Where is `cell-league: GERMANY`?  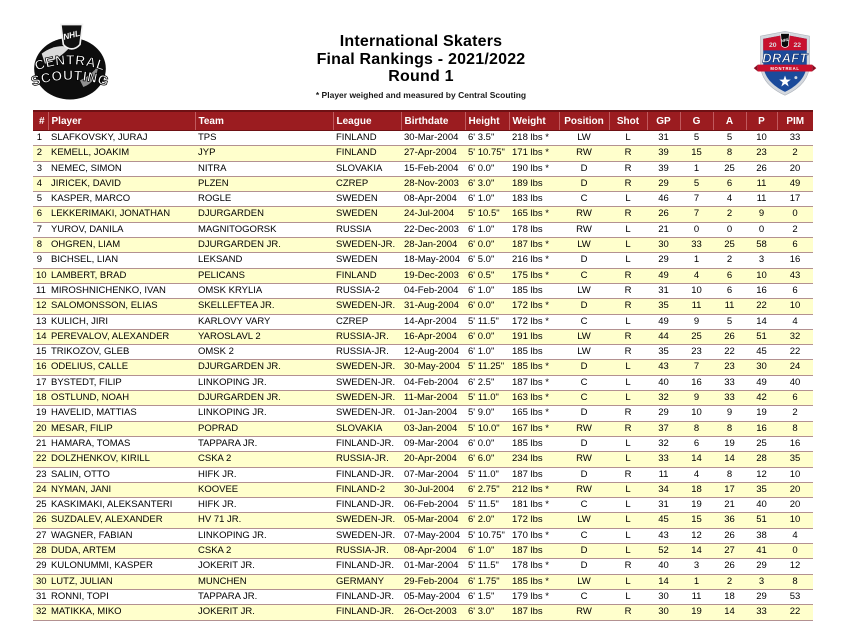
cell-league: GERMANY is located at coordinates (360, 581).